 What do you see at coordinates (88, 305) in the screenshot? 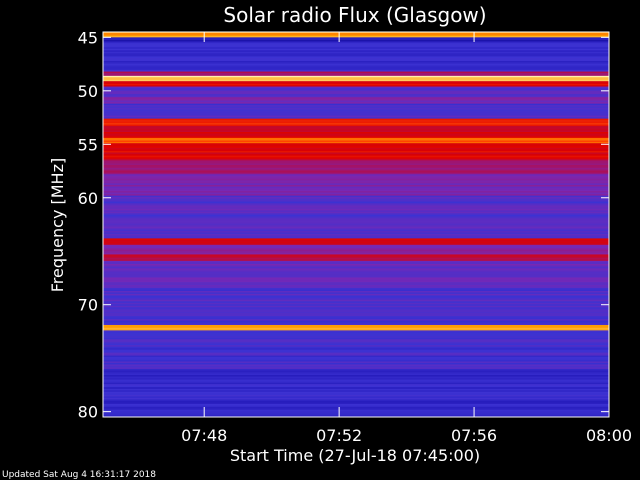
I see `y-tick-label: 70` at bounding box center [88, 305].